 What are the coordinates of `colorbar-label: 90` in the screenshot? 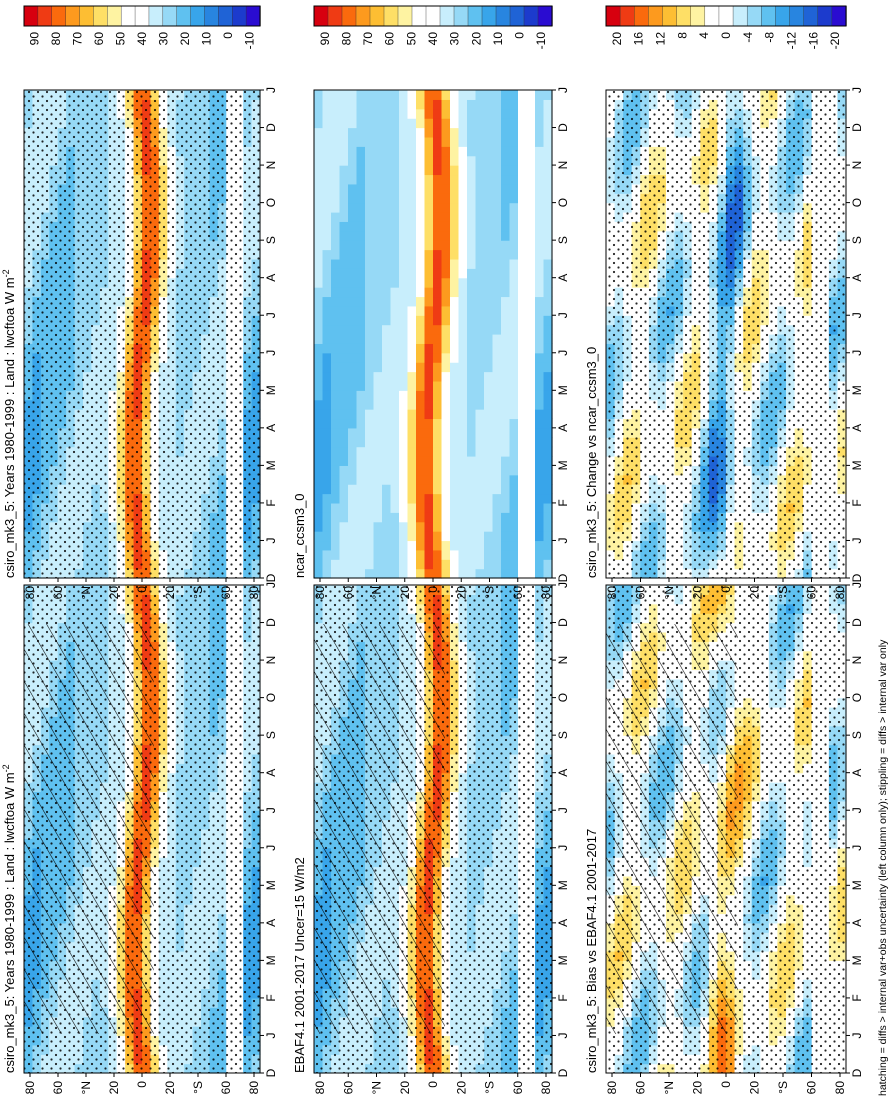 It's located at (35, 39).